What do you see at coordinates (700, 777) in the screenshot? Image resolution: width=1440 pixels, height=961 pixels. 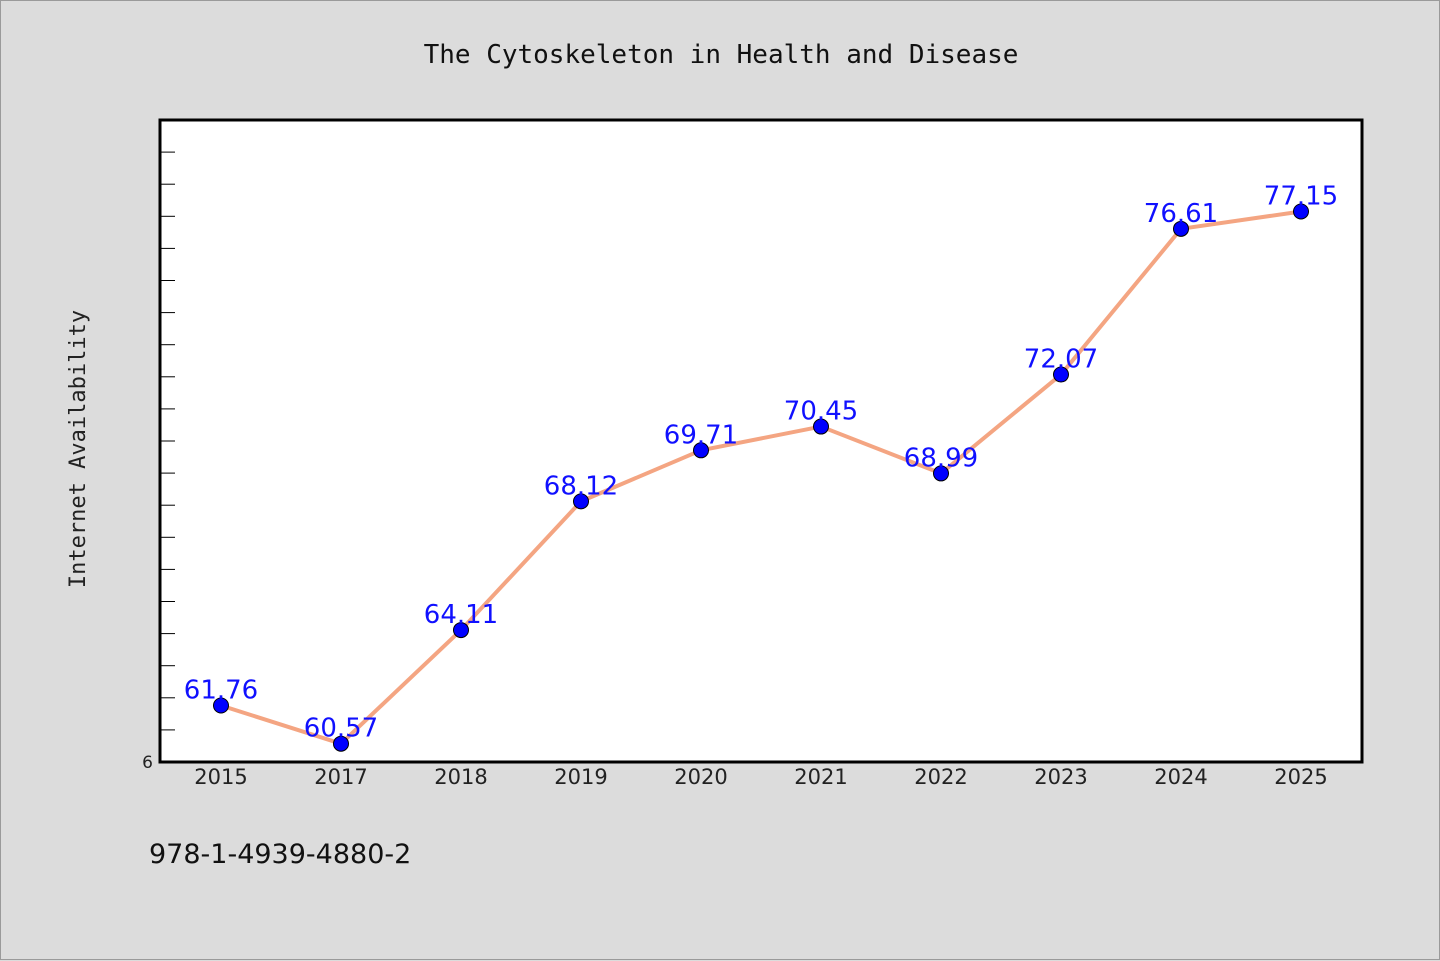 I see `x-tick-label: 2020` at bounding box center [700, 777].